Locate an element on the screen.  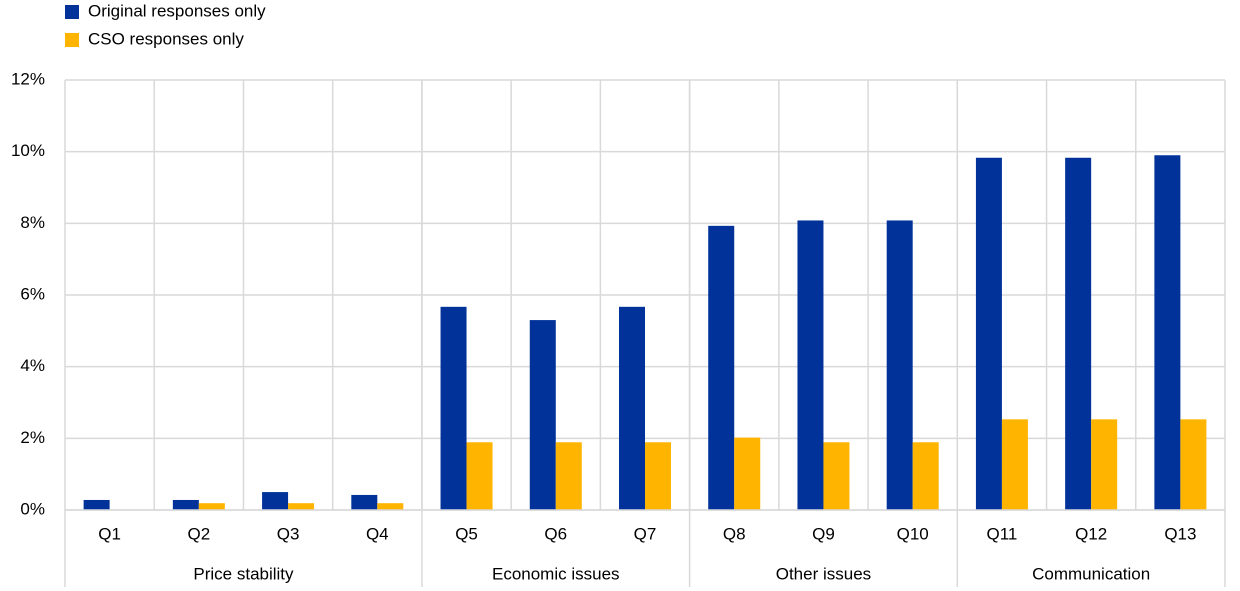
x-tick-label: Q10 is located at coordinates (913, 533).